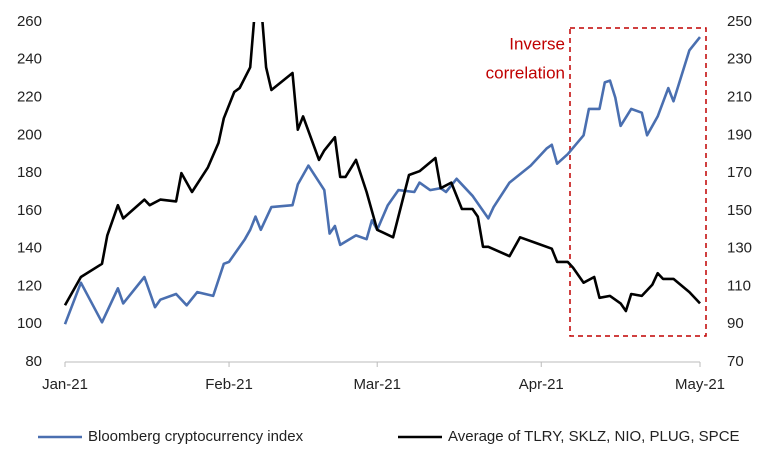  I want to click on y-tick-label: 80, so click(33, 361).